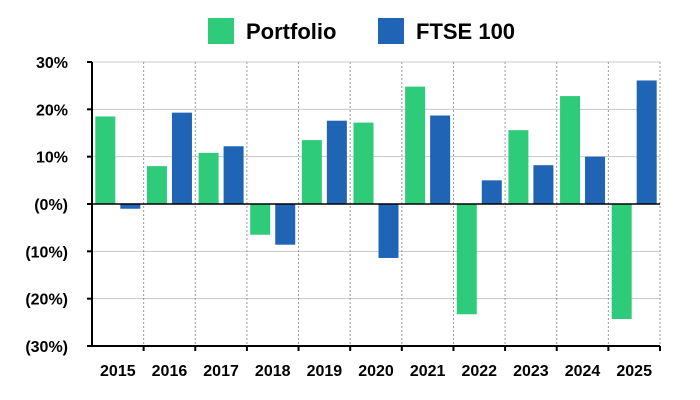 This screenshot has width=700, height=400. I want to click on bar-portfolio-2024, so click(570, 150).